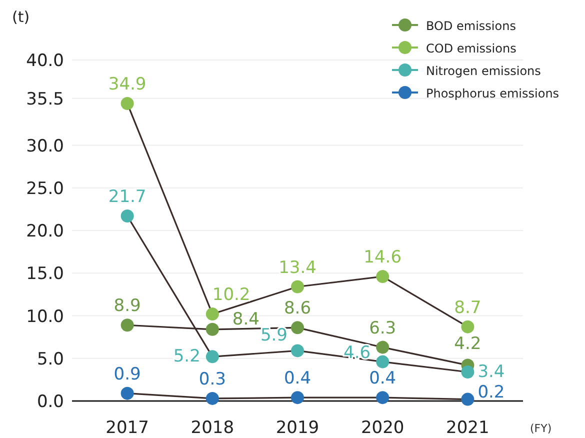 The image size is (585, 438). Describe the element at coordinates (45, 61) in the screenshot. I see `y-tick-label: 40.0` at that location.